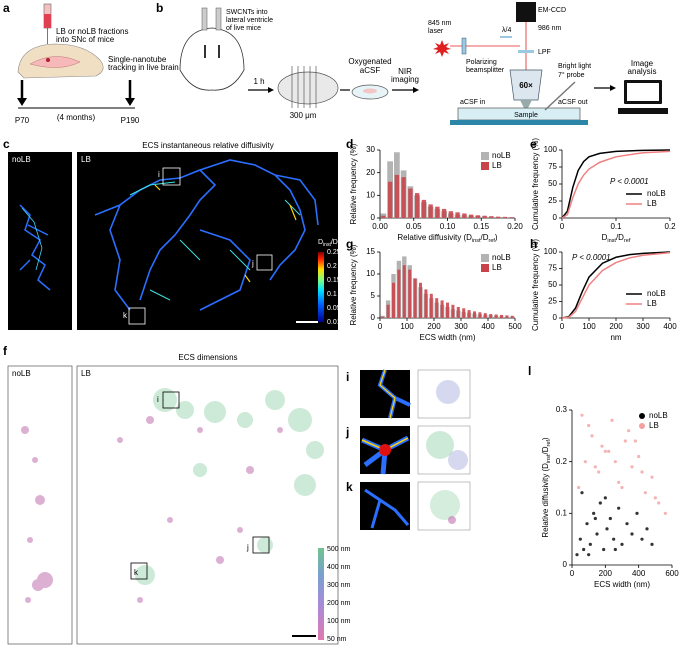 The width and height of the screenshot is (685, 648). I want to click on label: 986 nm, so click(550, 28).